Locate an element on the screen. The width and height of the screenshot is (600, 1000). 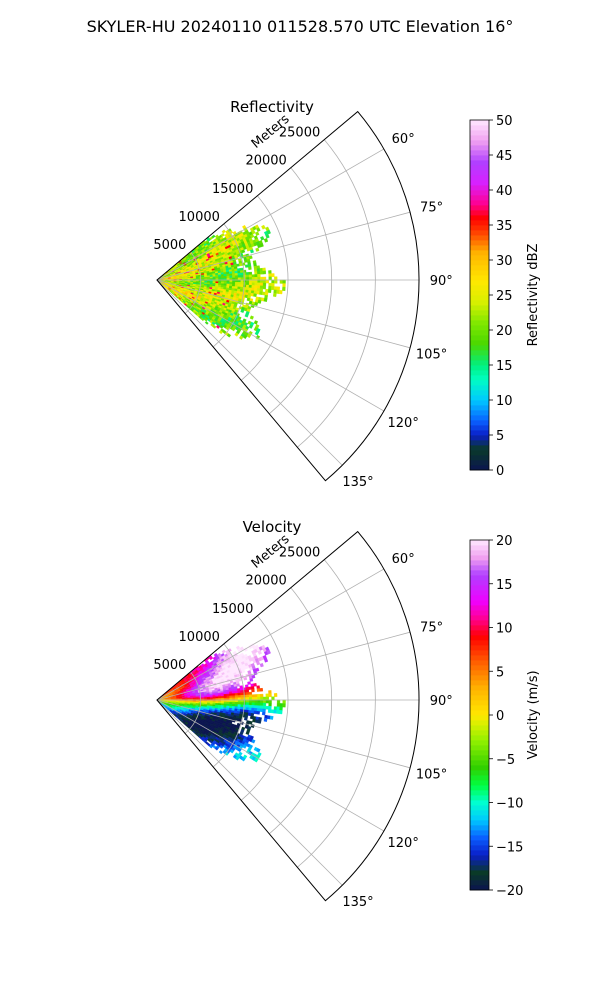
radial-tick-label: 15000 is located at coordinates (232, 609).